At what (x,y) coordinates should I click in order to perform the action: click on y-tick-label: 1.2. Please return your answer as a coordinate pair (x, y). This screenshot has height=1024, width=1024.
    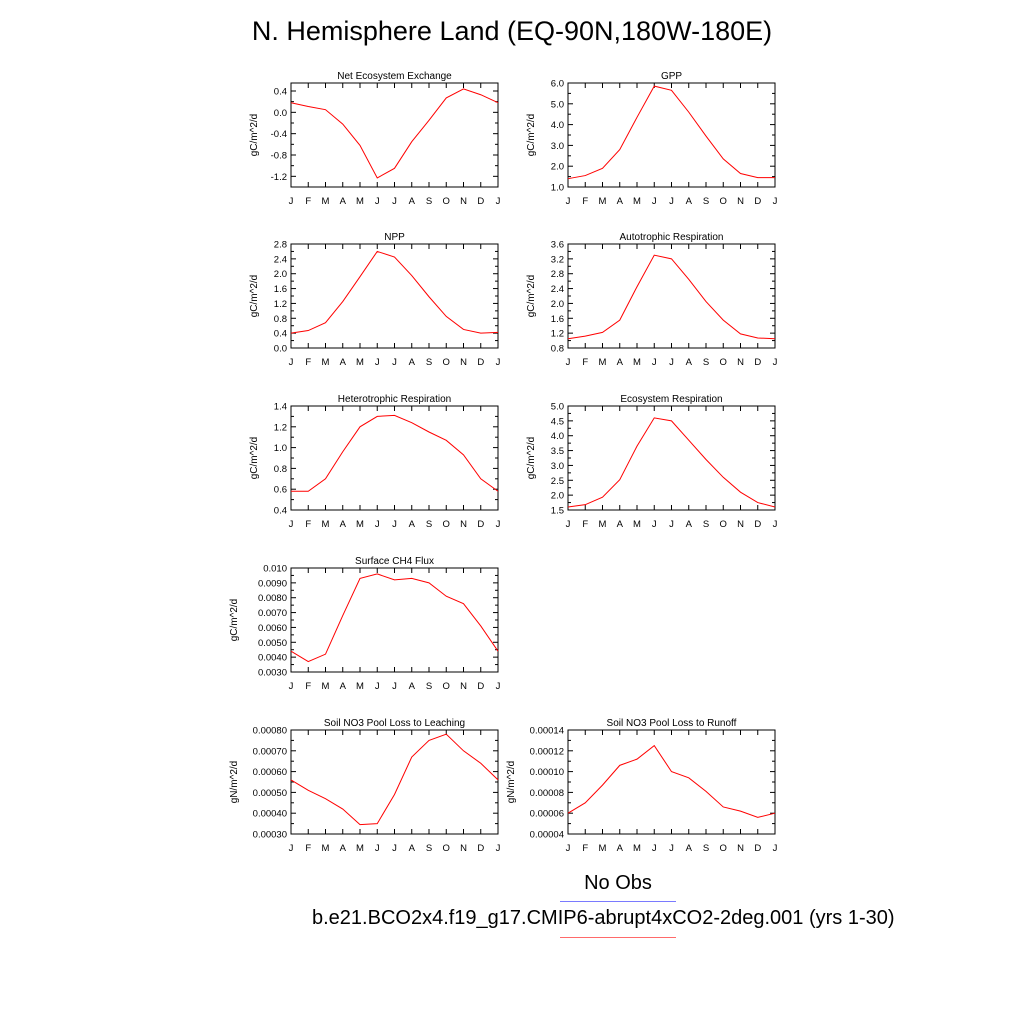
    Looking at the image, I should click on (280, 427).